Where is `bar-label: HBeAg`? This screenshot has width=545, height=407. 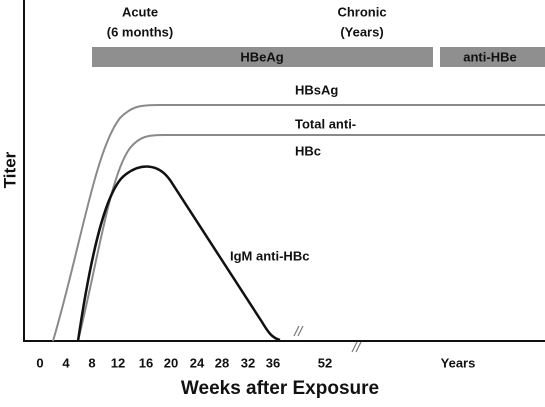
bar-label: HBeAg is located at coordinates (261, 56).